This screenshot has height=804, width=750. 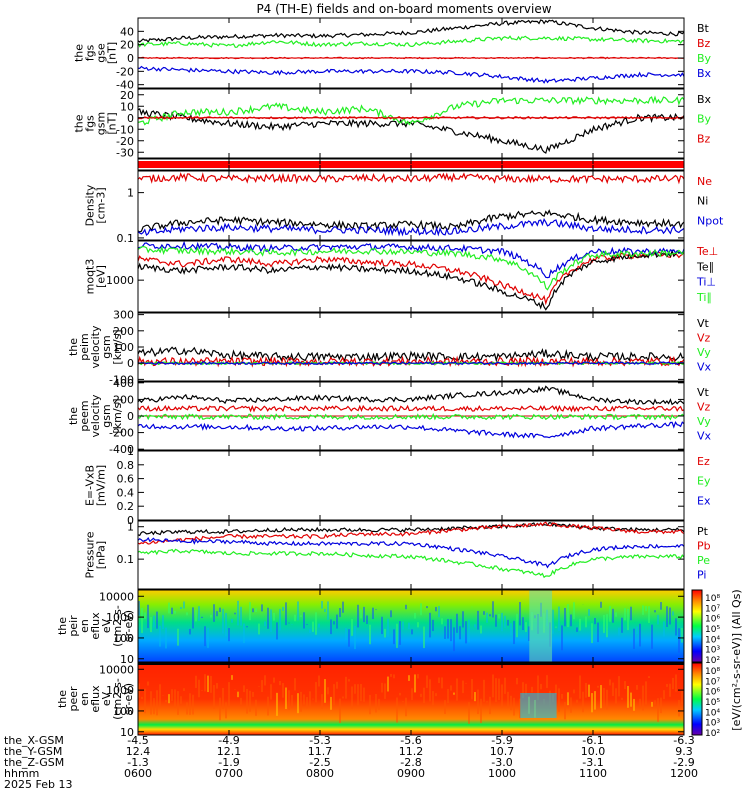 I want to click on series-pressure-Pi, so click(x=411, y=552).